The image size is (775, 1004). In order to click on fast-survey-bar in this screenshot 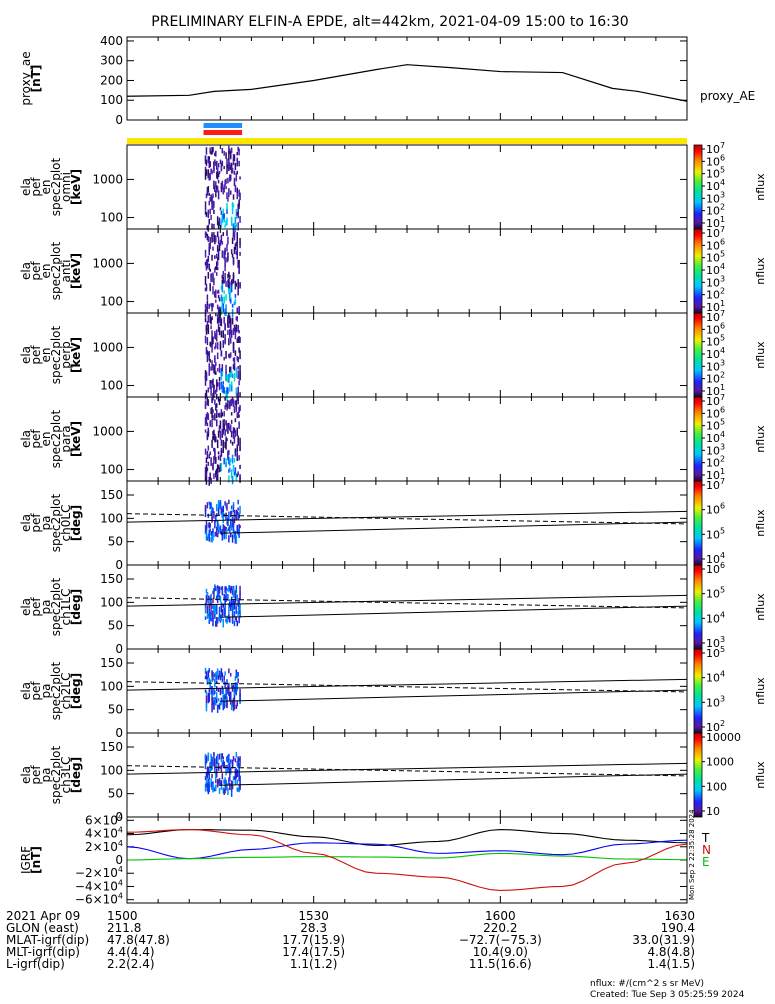, I will do `click(407, 141)`.